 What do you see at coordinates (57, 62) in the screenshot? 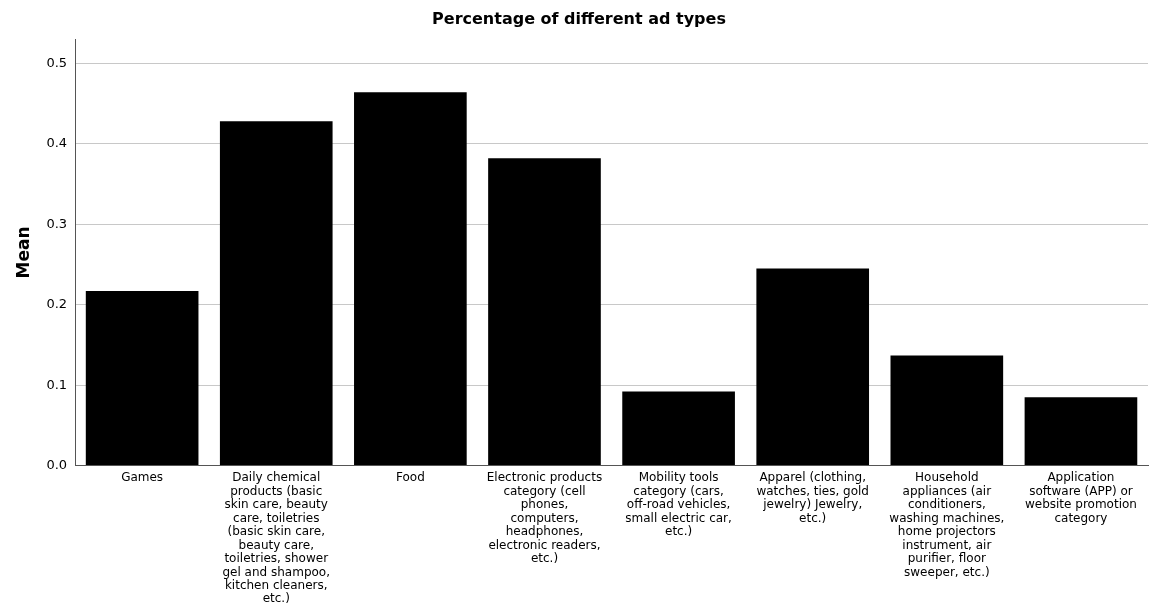
I see `y-tick-label: 0.5` at bounding box center [57, 62].